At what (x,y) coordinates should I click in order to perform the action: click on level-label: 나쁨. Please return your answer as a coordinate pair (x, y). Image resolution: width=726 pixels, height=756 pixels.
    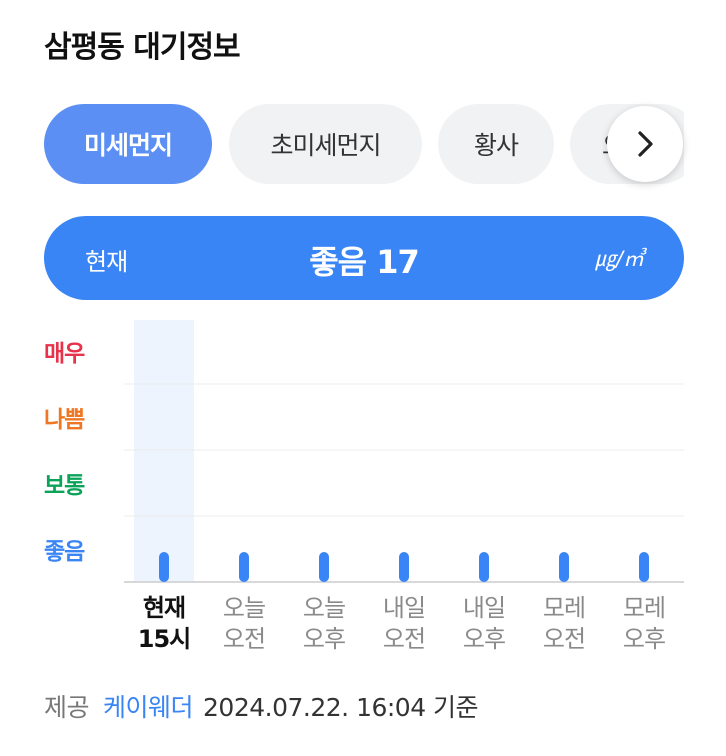
    Looking at the image, I should click on (64, 420).